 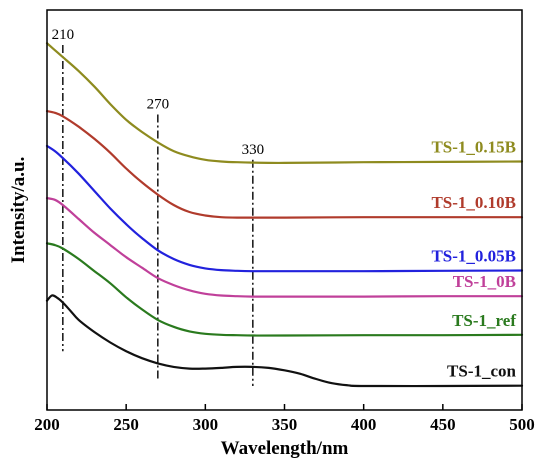 I want to click on x-tick-label: 250, so click(x=126, y=424).